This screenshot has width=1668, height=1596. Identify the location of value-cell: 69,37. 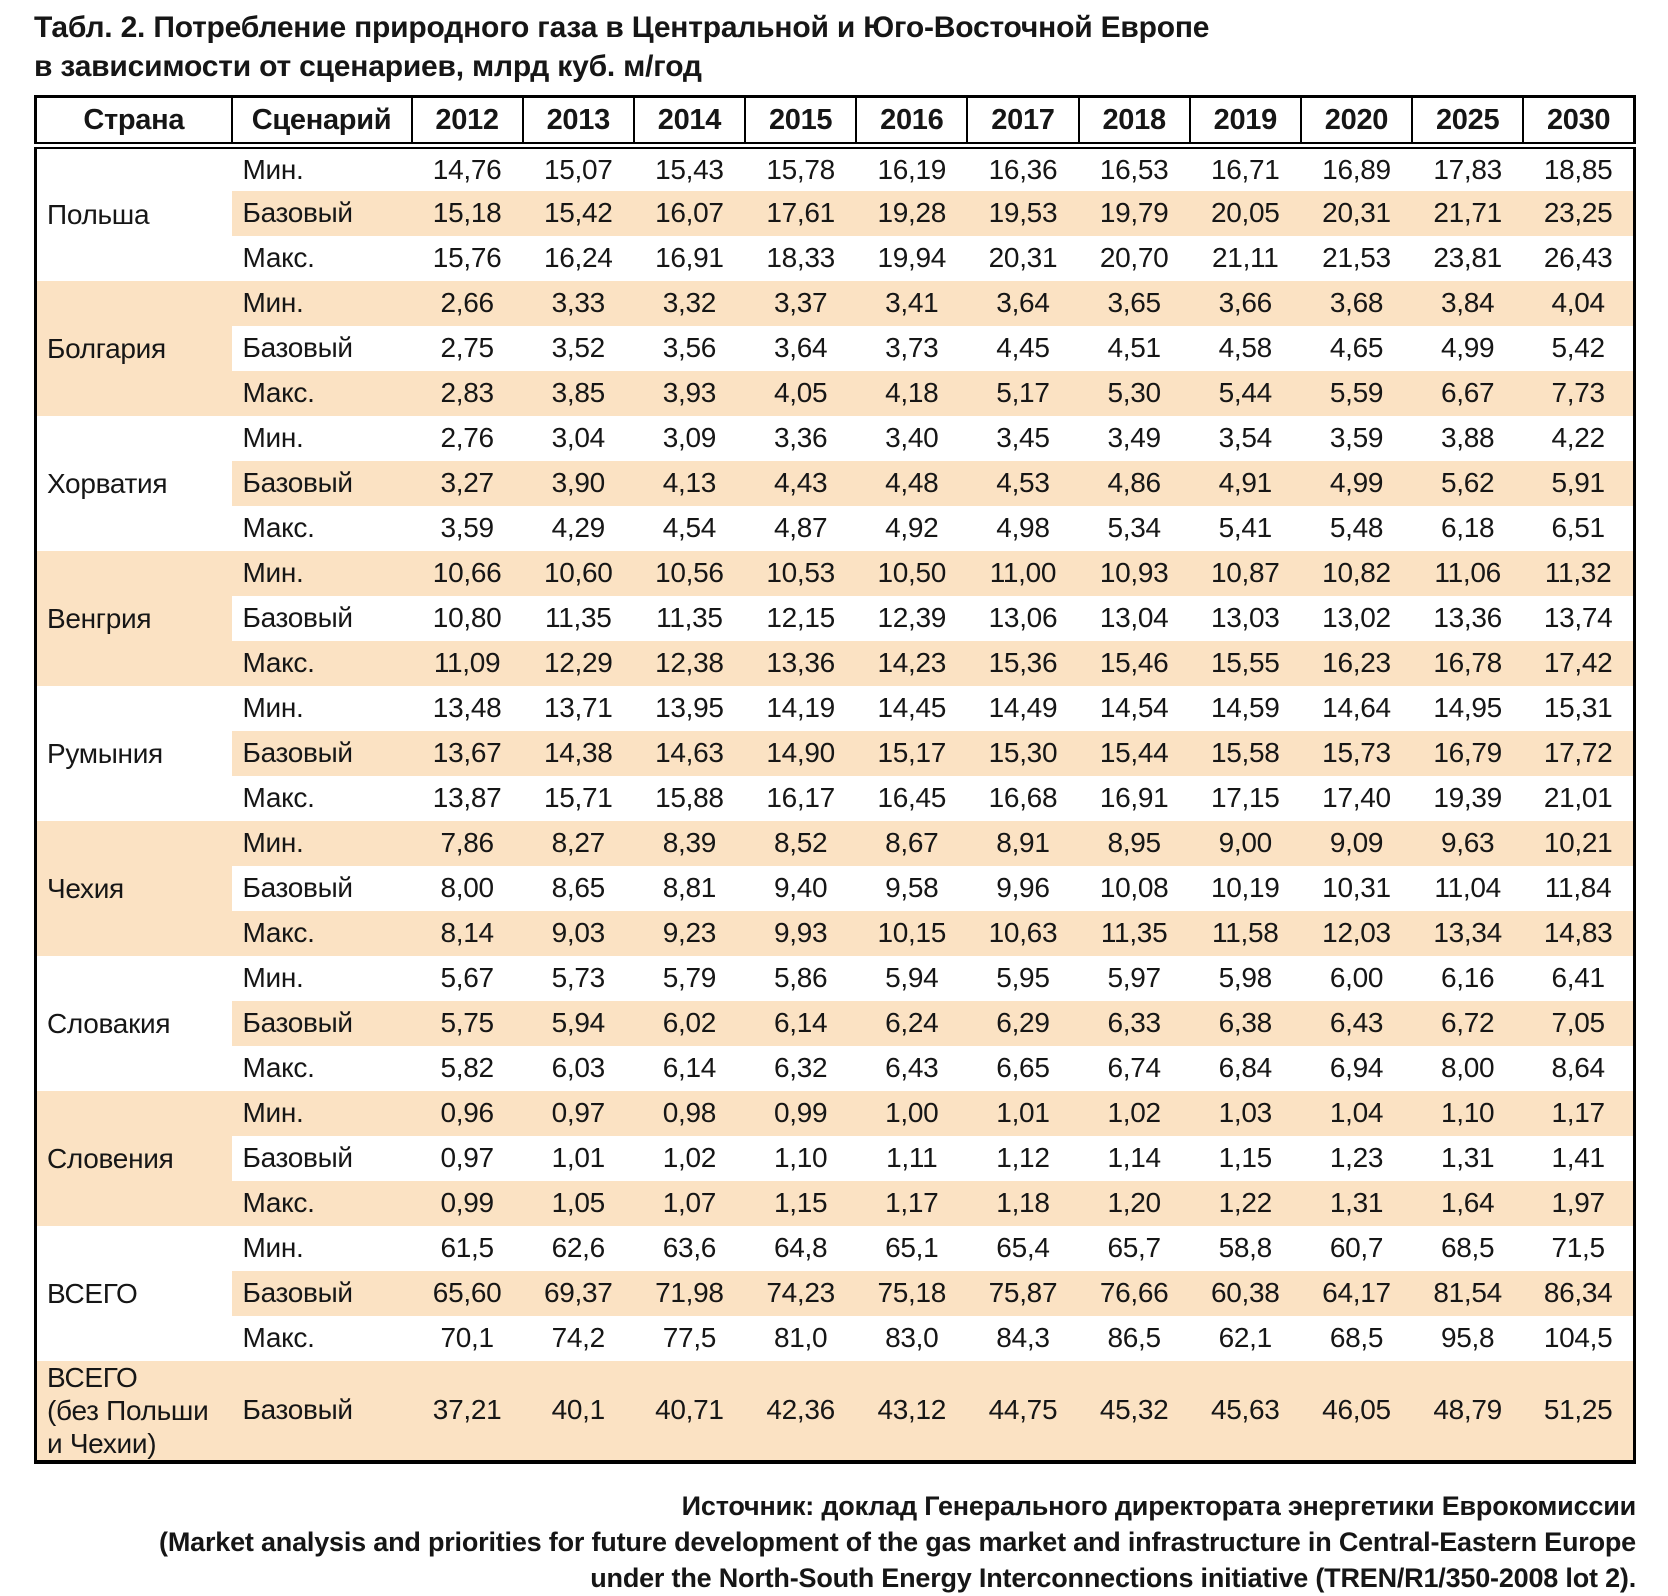
(578, 1293).